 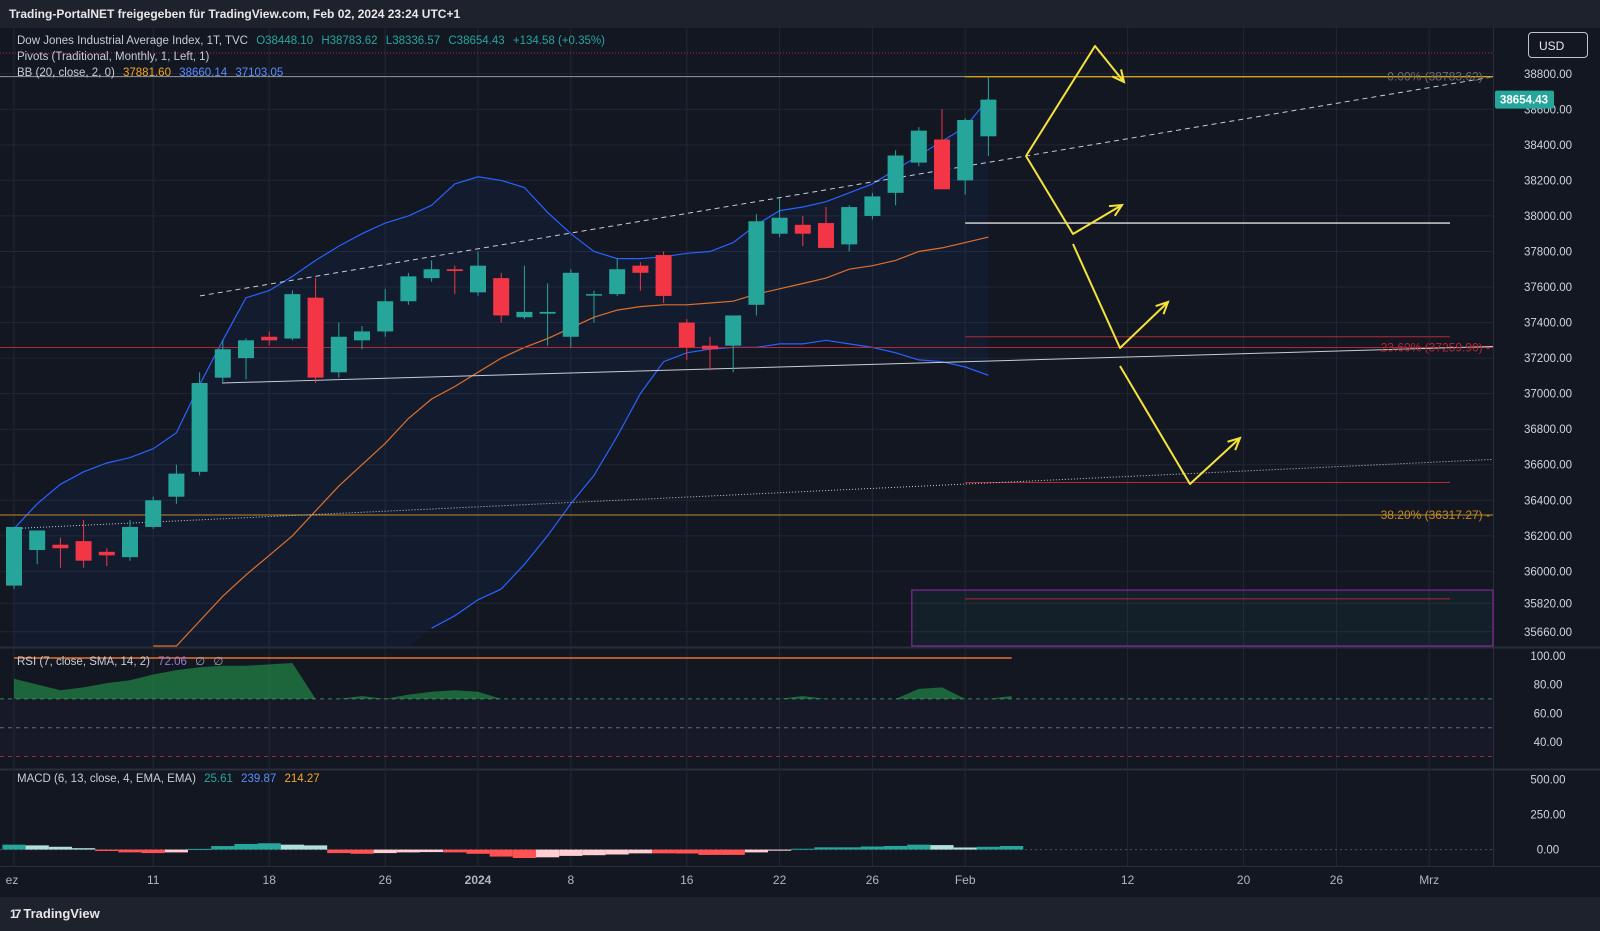 What do you see at coordinates (1548, 851) in the screenshot?
I see `macd-tick-label: 0.00` at bounding box center [1548, 851].